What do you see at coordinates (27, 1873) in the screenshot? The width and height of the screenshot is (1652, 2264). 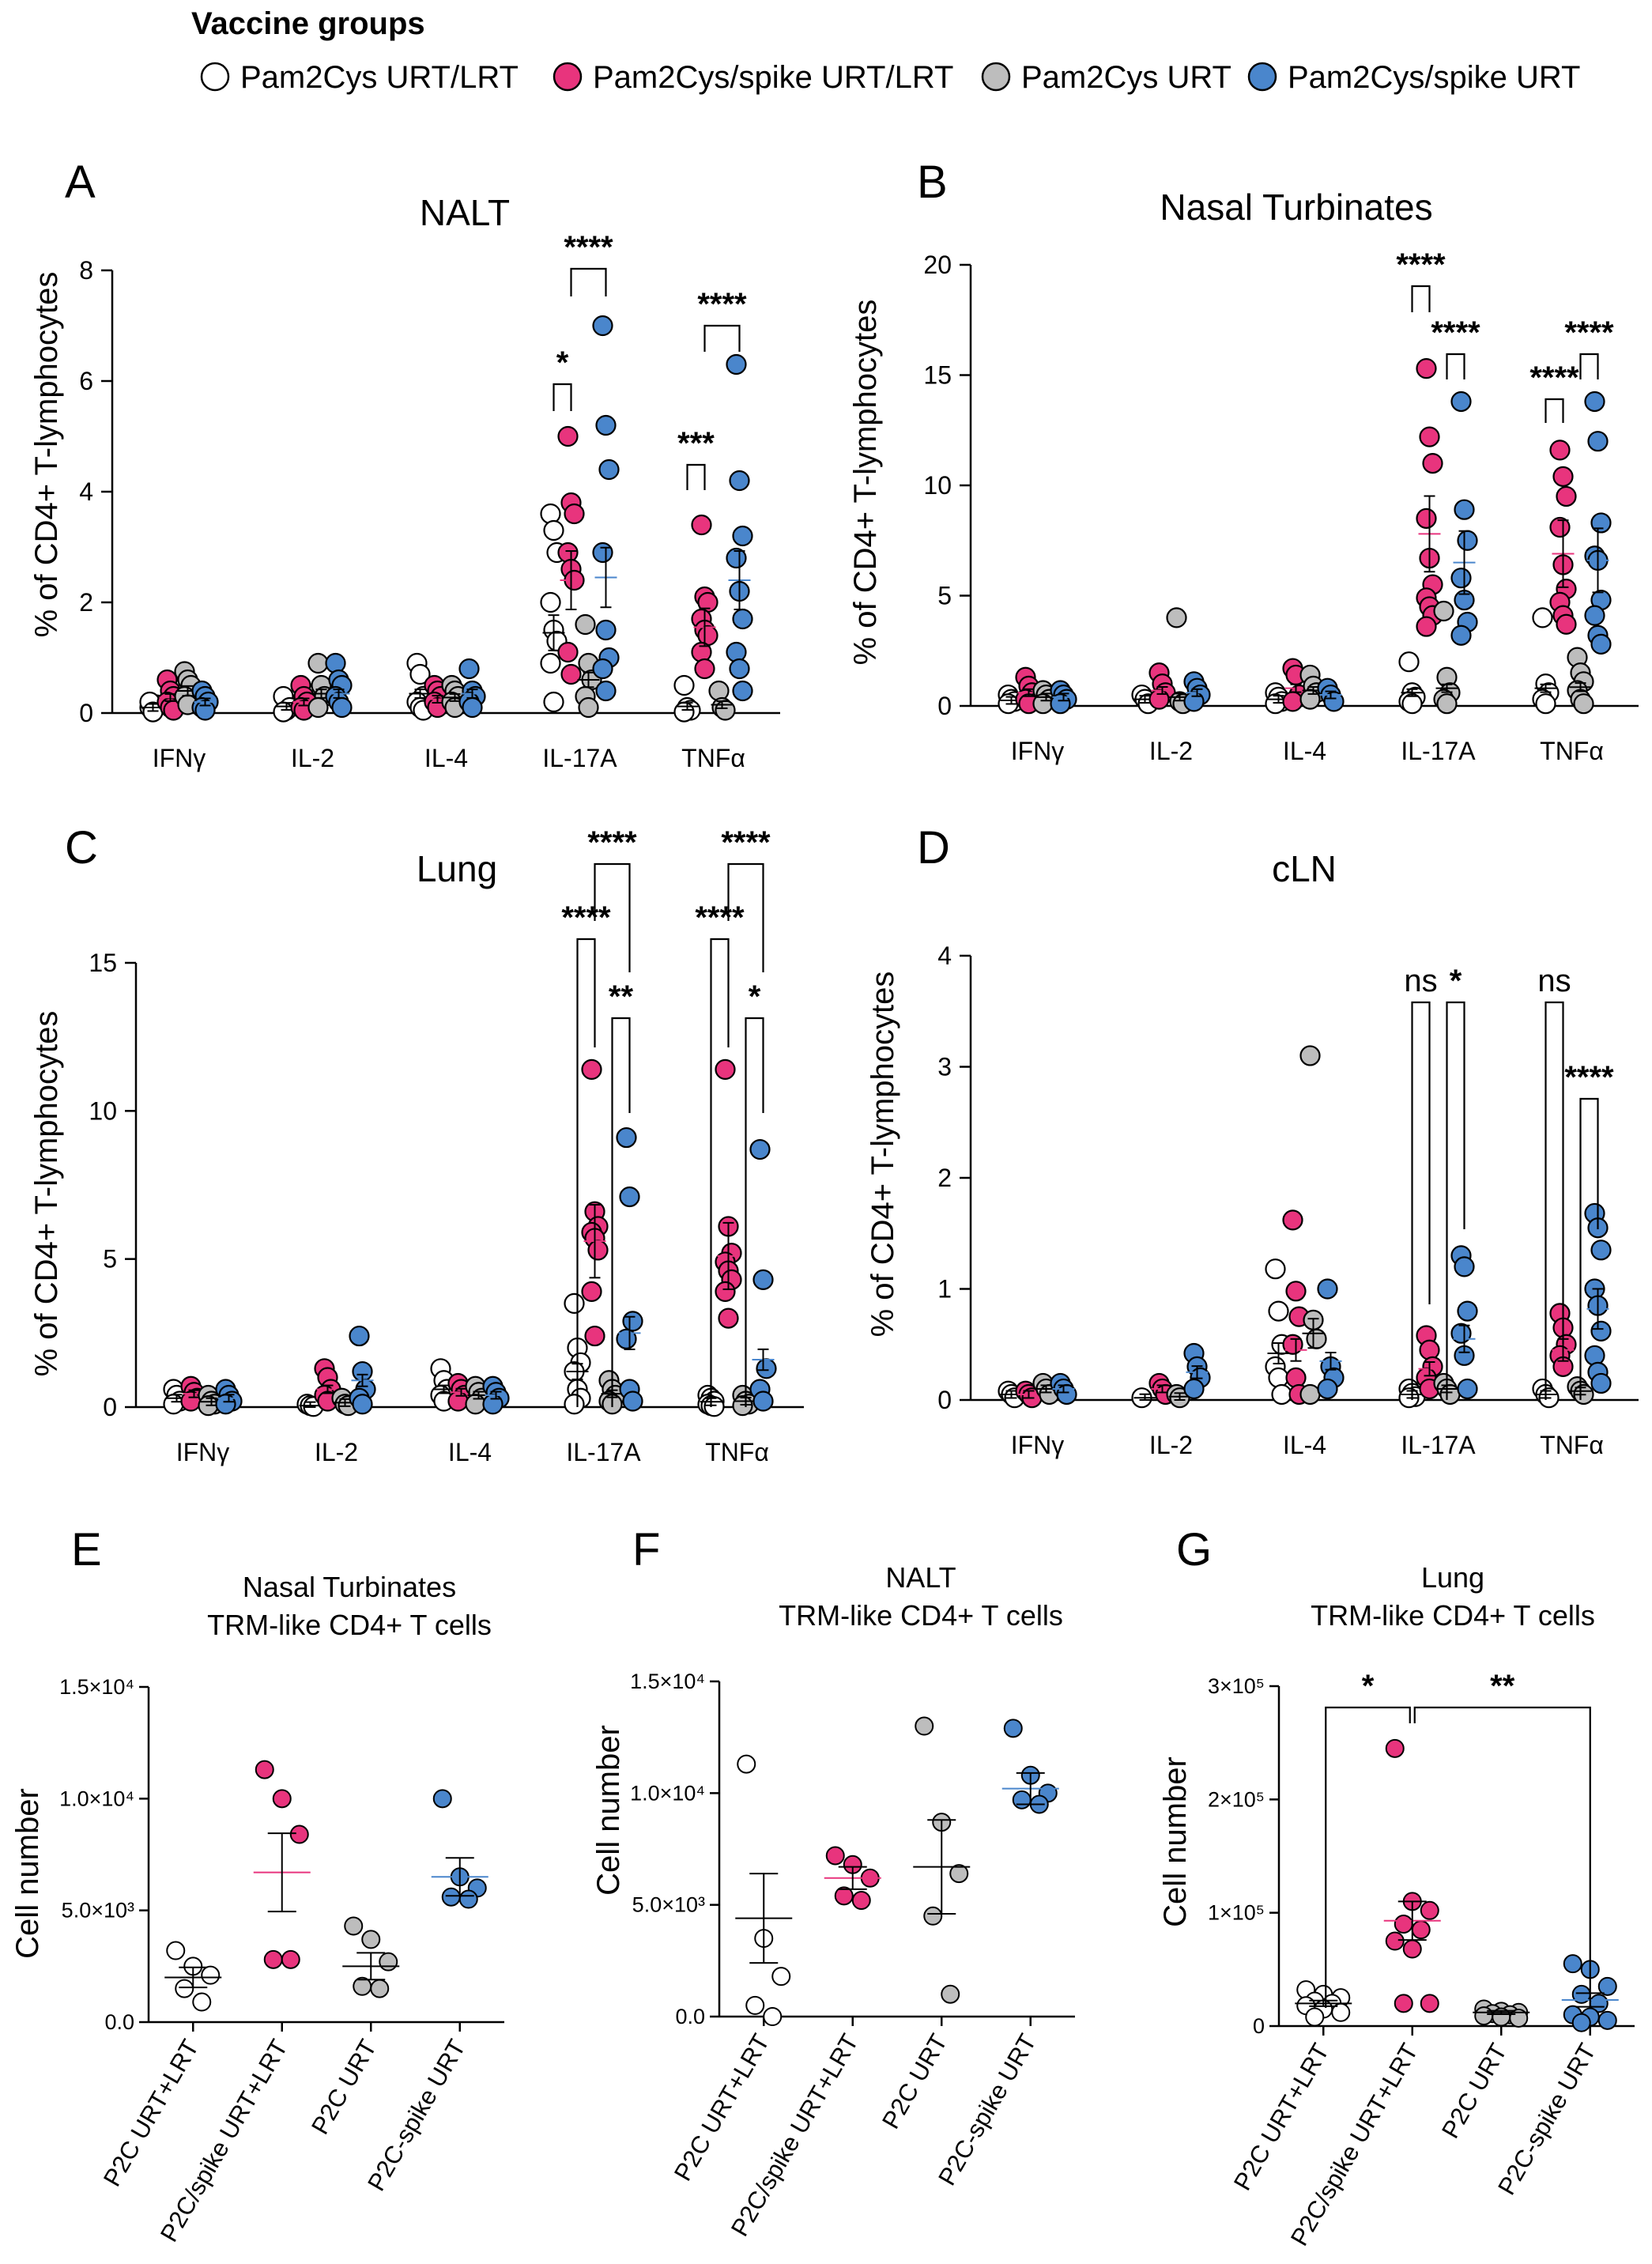 I see `panel-e-ylabel: Cell number` at bounding box center [27, 1873].